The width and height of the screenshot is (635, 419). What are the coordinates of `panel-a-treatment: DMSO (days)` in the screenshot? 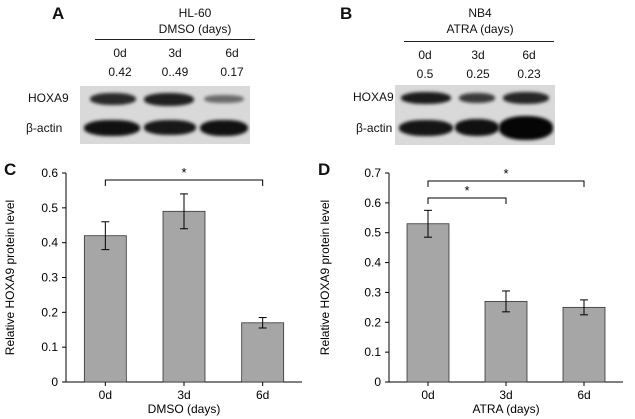 It's located at (195, 29).